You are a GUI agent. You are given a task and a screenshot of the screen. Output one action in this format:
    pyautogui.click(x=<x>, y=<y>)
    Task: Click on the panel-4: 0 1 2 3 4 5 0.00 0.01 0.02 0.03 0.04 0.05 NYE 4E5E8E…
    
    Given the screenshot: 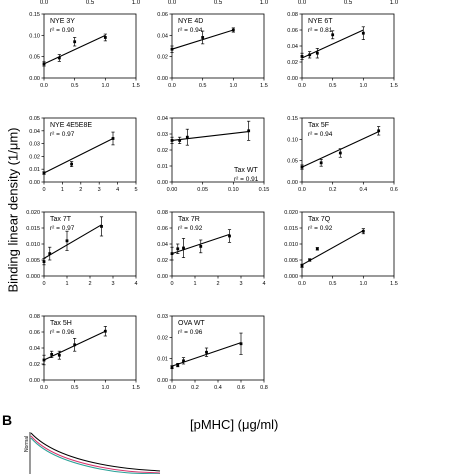 What is the action you would take?
    pyautogui.click(x=83, y=154)
    